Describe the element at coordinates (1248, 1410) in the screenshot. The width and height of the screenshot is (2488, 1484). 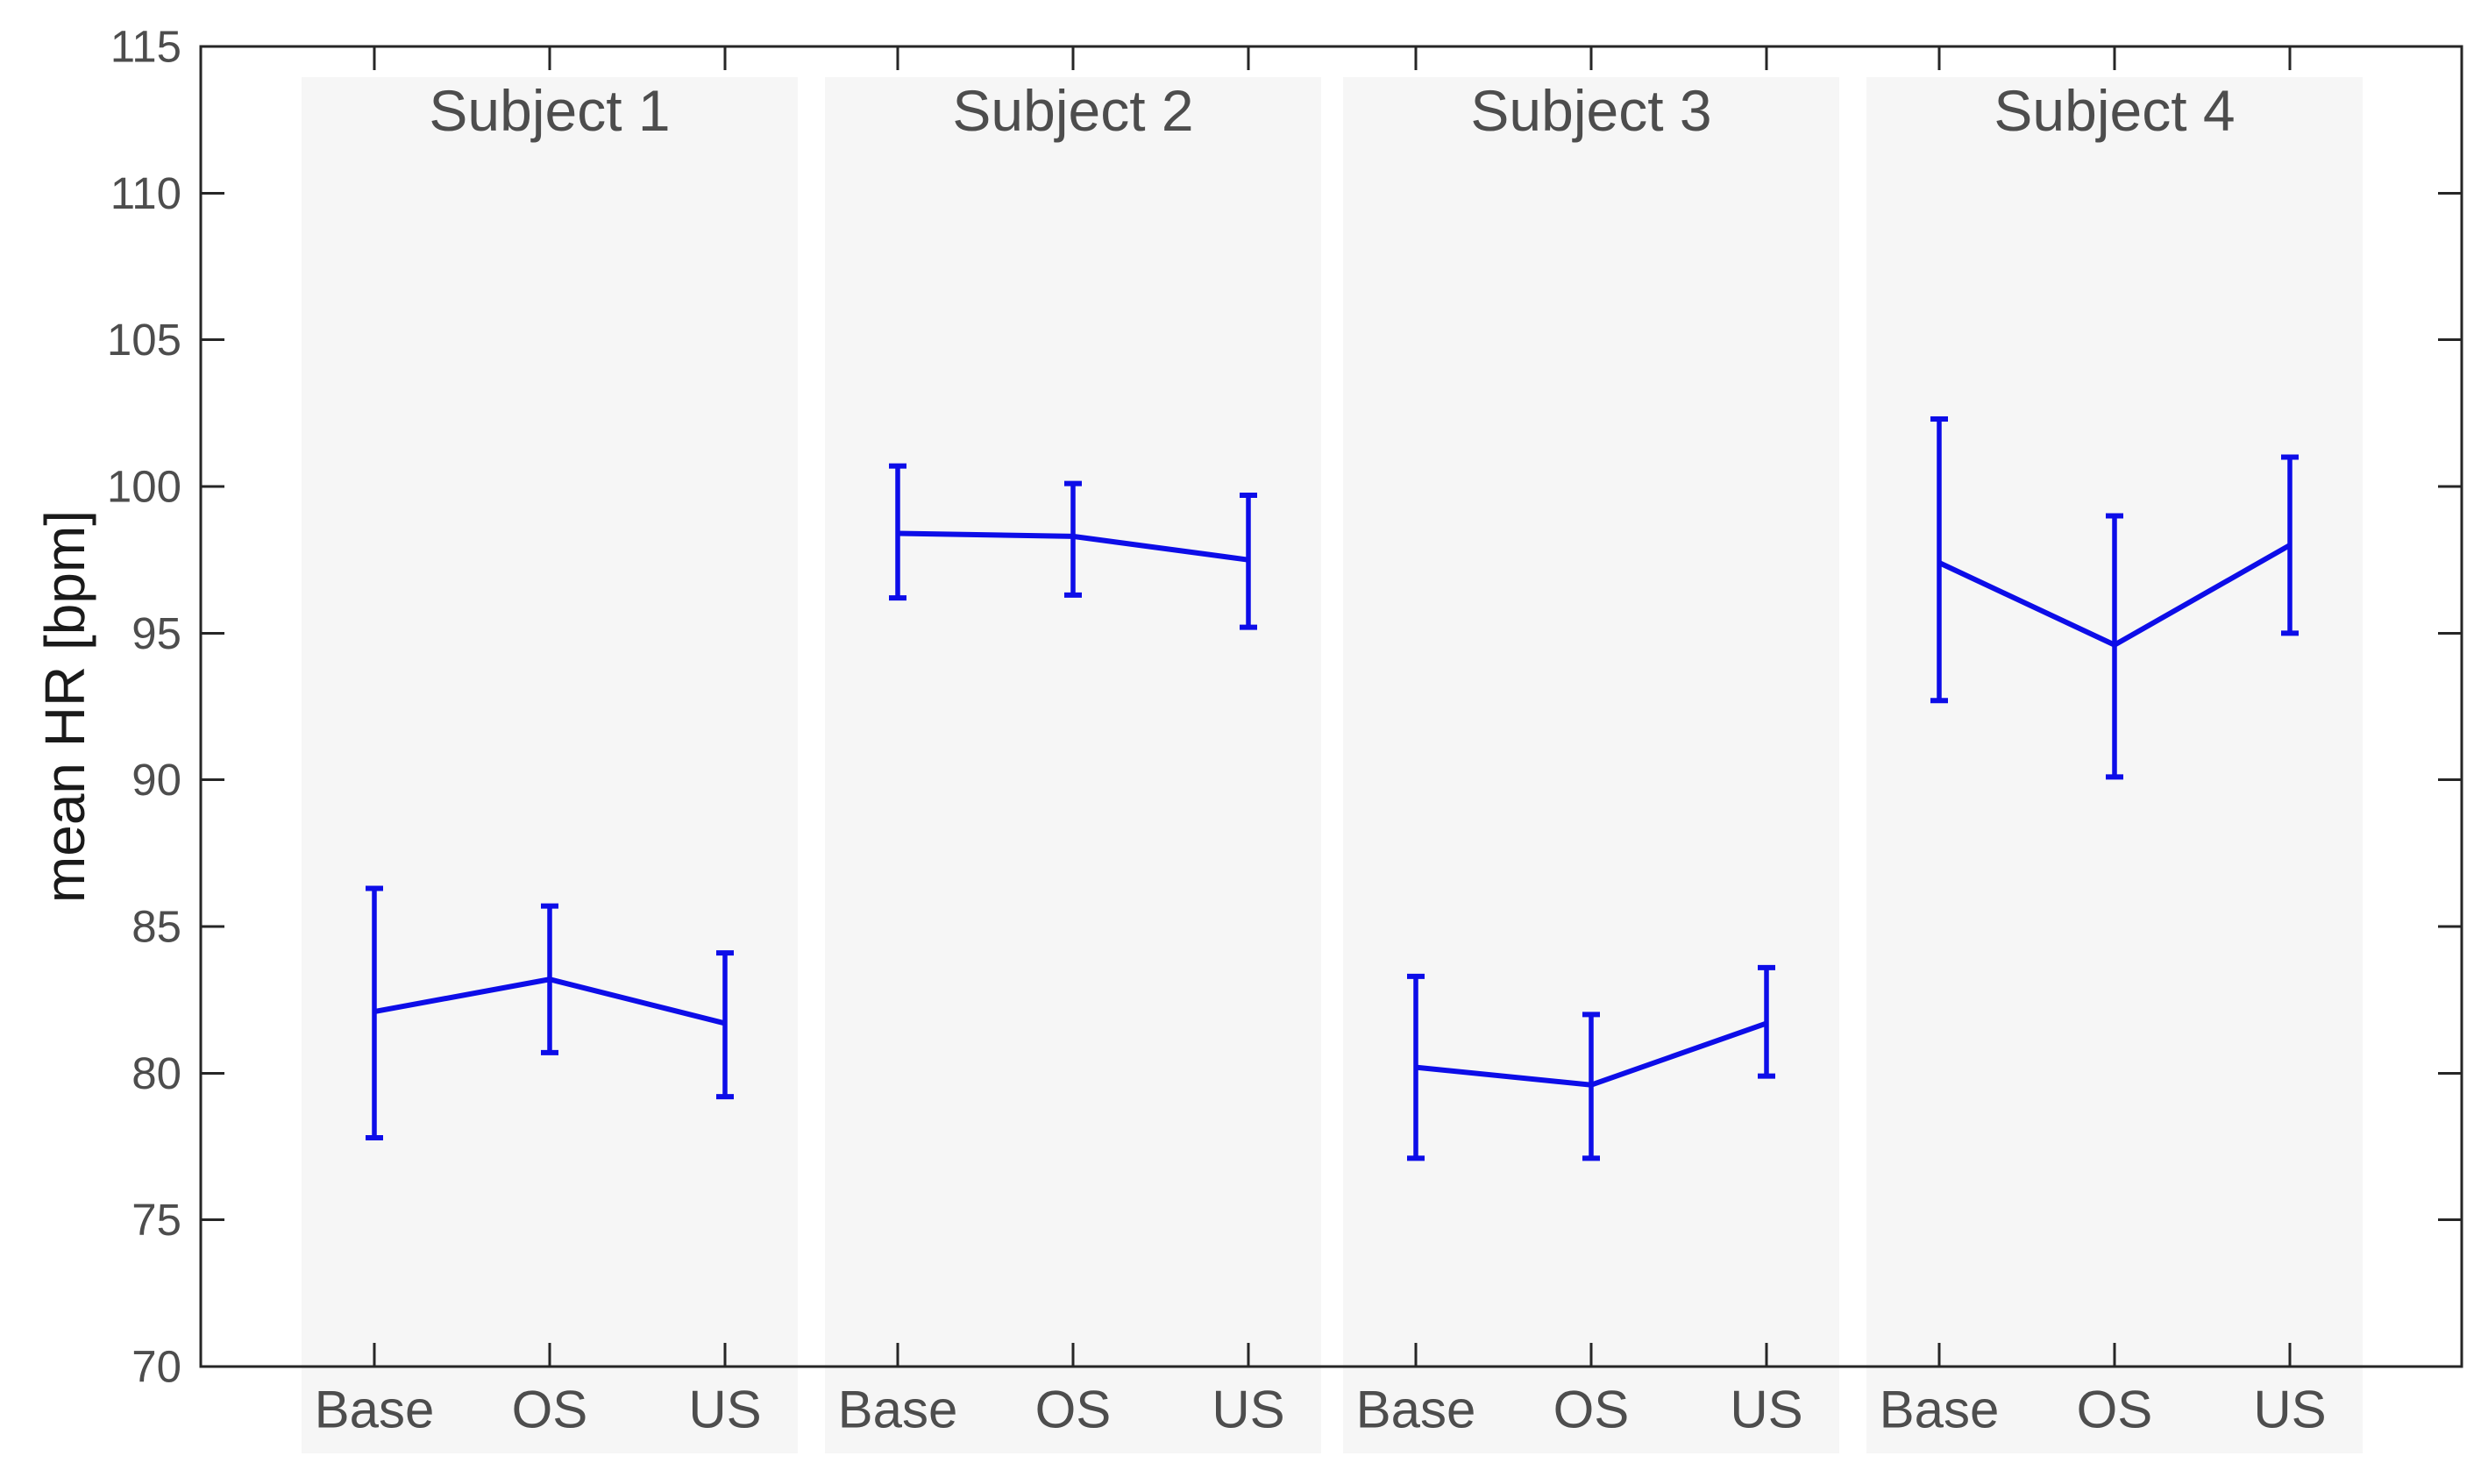
I see `x-tick-label-s2-us: US` at that location.